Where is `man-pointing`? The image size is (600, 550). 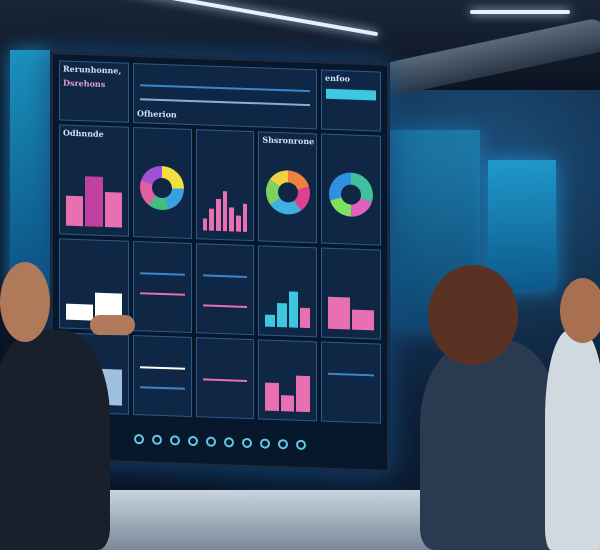 man-pointing is located at coordinates (55, 440).